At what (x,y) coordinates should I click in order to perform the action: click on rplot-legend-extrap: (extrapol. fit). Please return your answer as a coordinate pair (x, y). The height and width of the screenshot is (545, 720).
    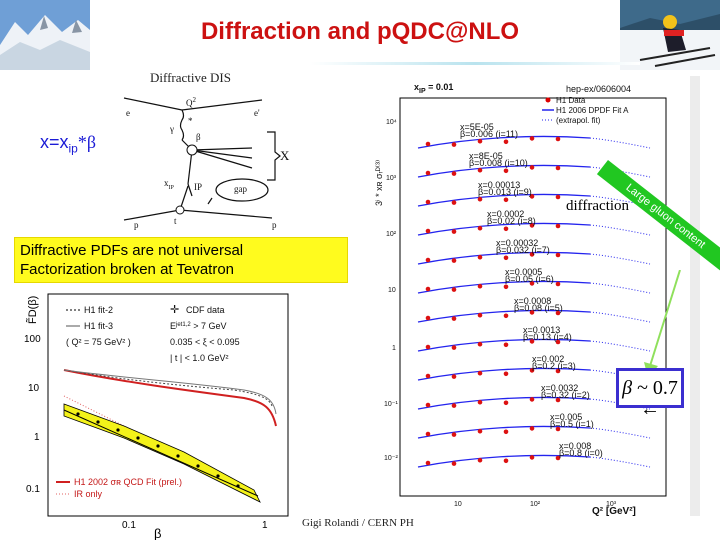
    Looking at the image, I should click on (578, 120).